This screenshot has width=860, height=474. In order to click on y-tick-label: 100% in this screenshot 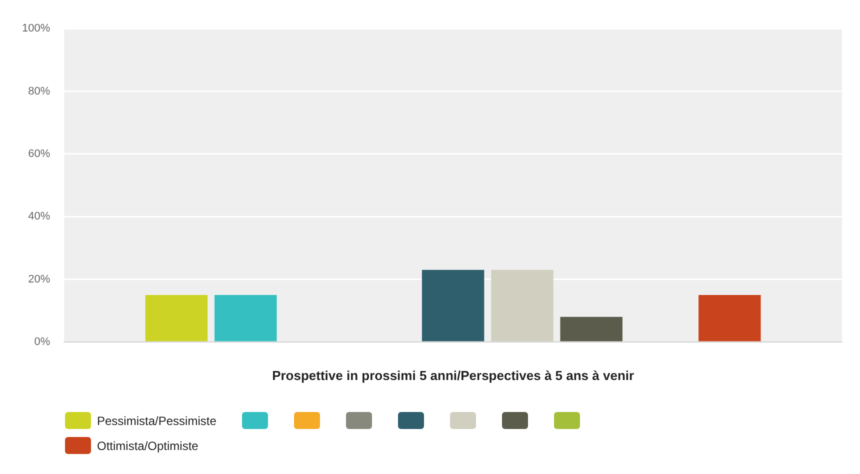, I will do `click(36, 28)`.